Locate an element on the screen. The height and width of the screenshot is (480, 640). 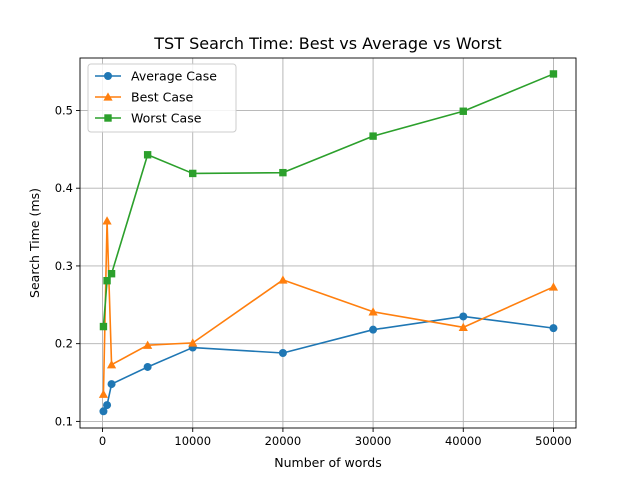
y-tick-label: 0.3 is located at coordinates (64, 266).